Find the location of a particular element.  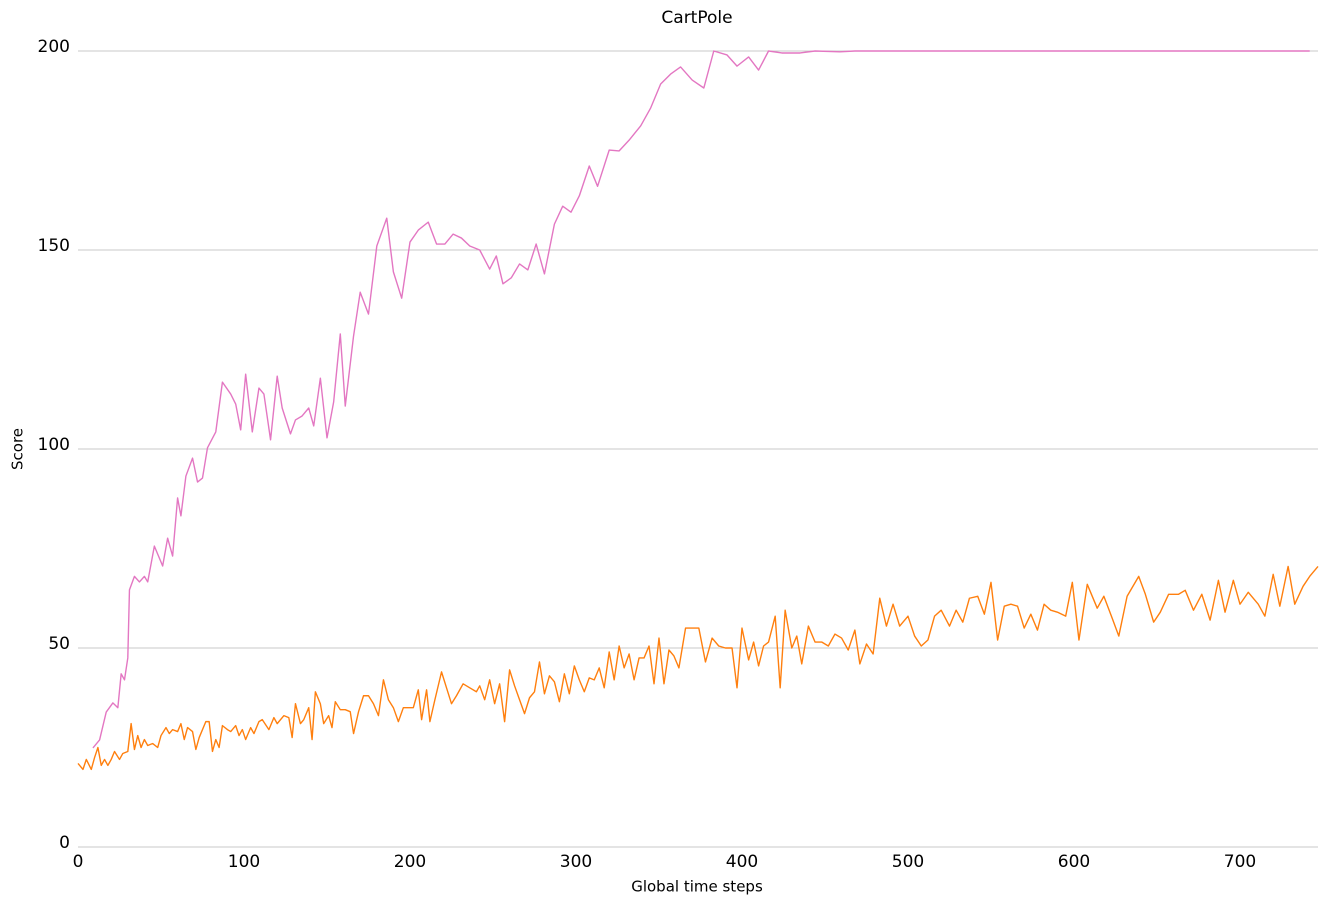

x-tick-label: 0 is located at coordinates (78, 862).